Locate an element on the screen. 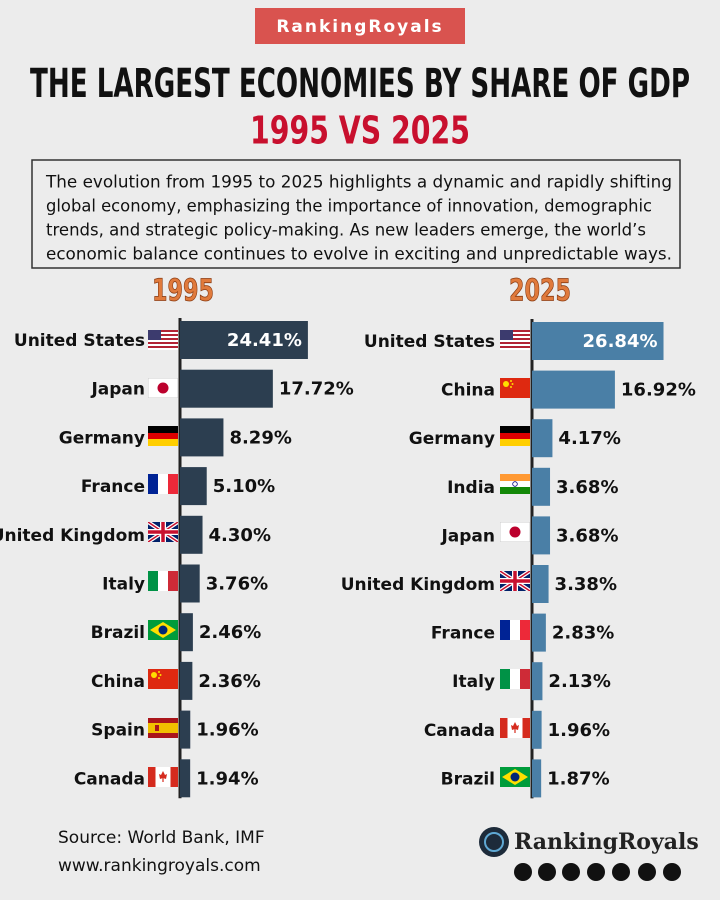 Image resolution: width=720 pixels, height=900 pixels. brand: RankingRoyals is located at coordinates (359, 27).